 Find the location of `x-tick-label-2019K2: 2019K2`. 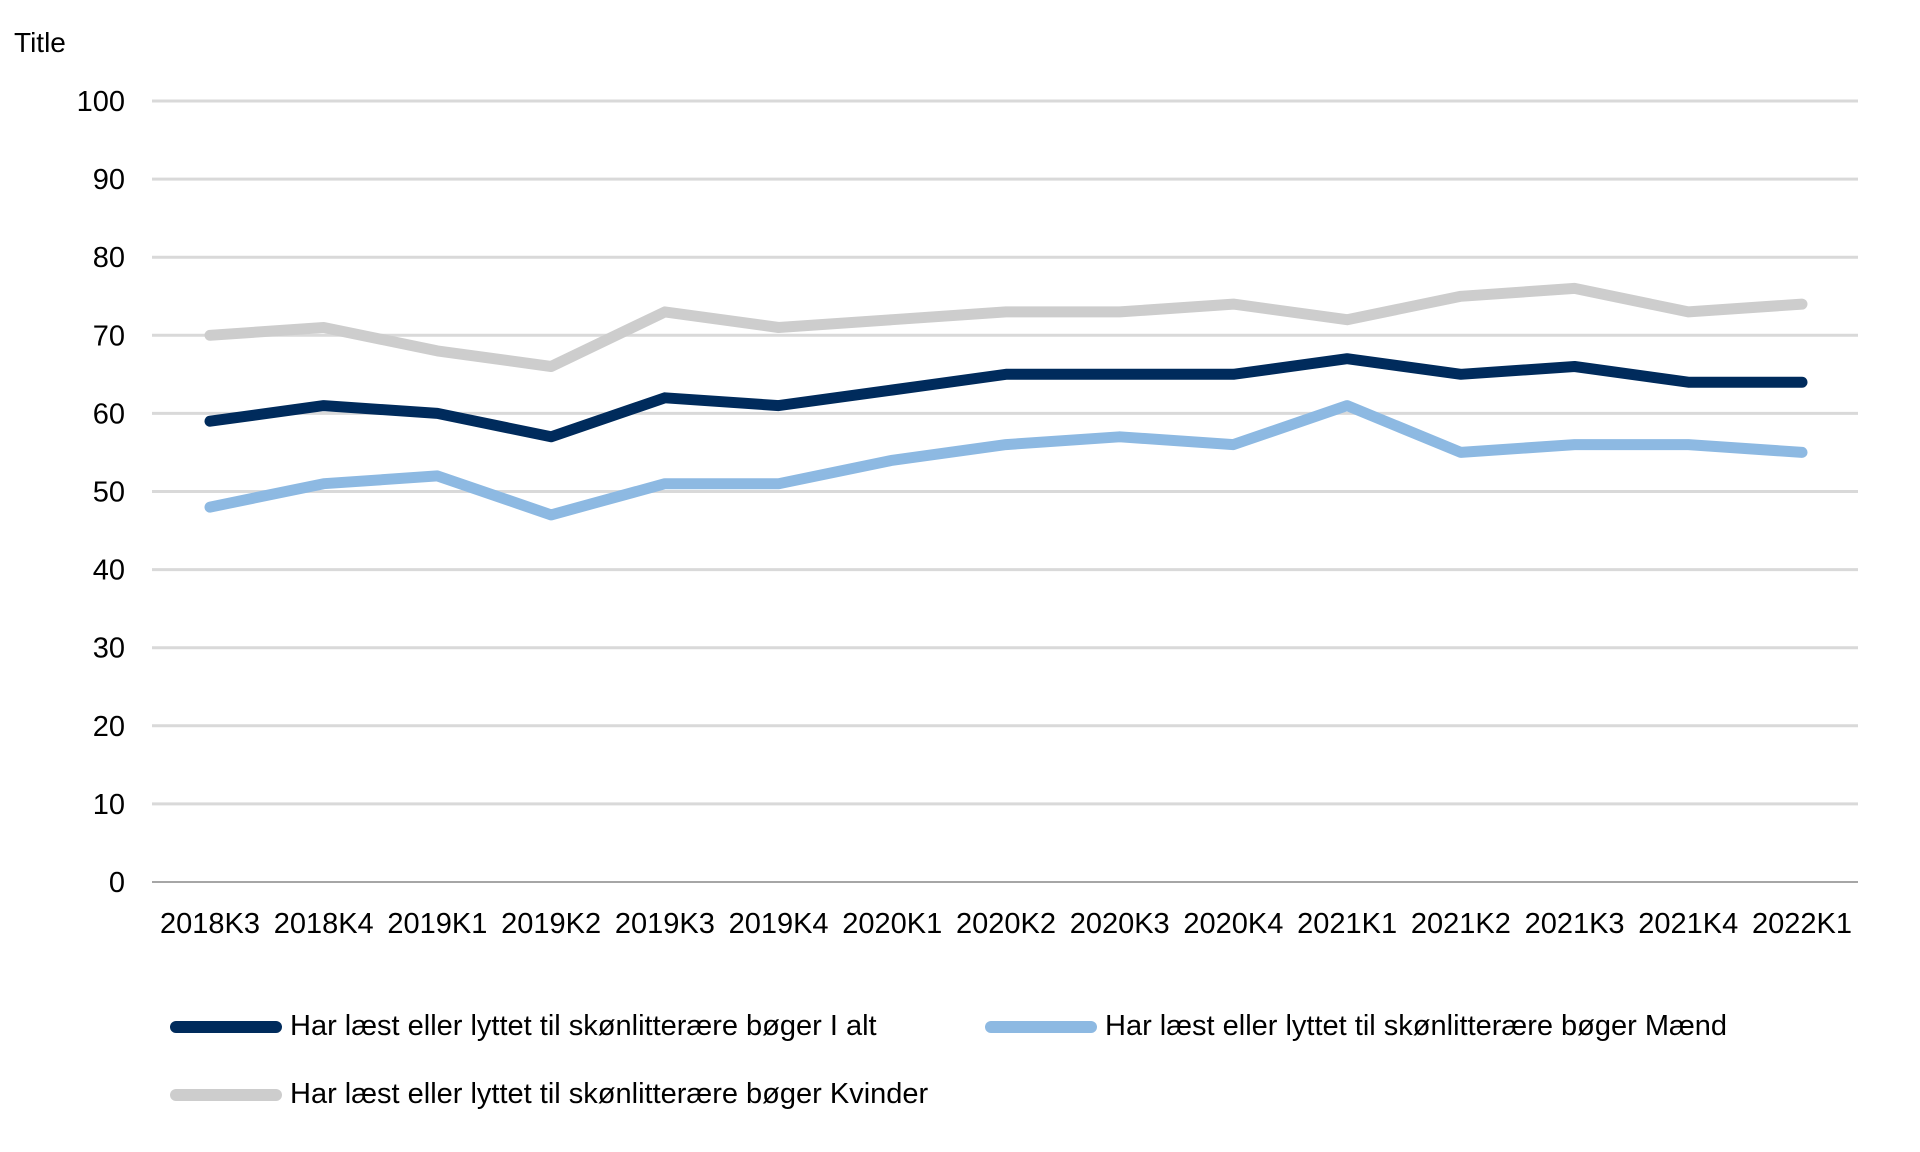

x-tick-label-2019K2: 2019K2 is located at coordinates (551, 924).